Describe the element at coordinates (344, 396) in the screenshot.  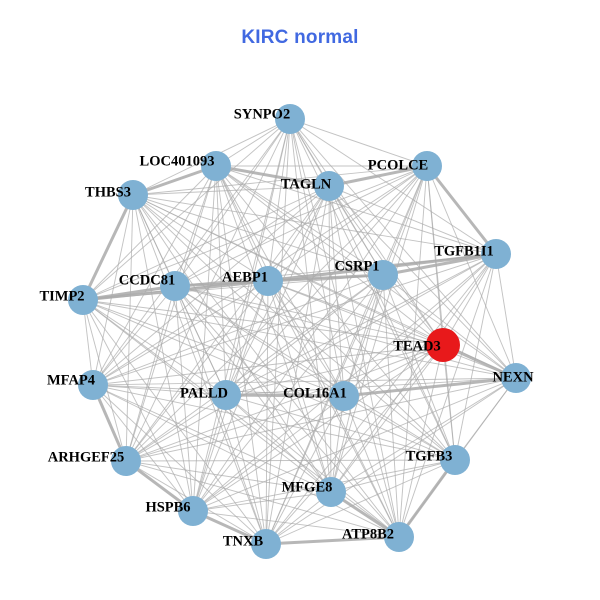
I see `network-node-col16a1` at that location.